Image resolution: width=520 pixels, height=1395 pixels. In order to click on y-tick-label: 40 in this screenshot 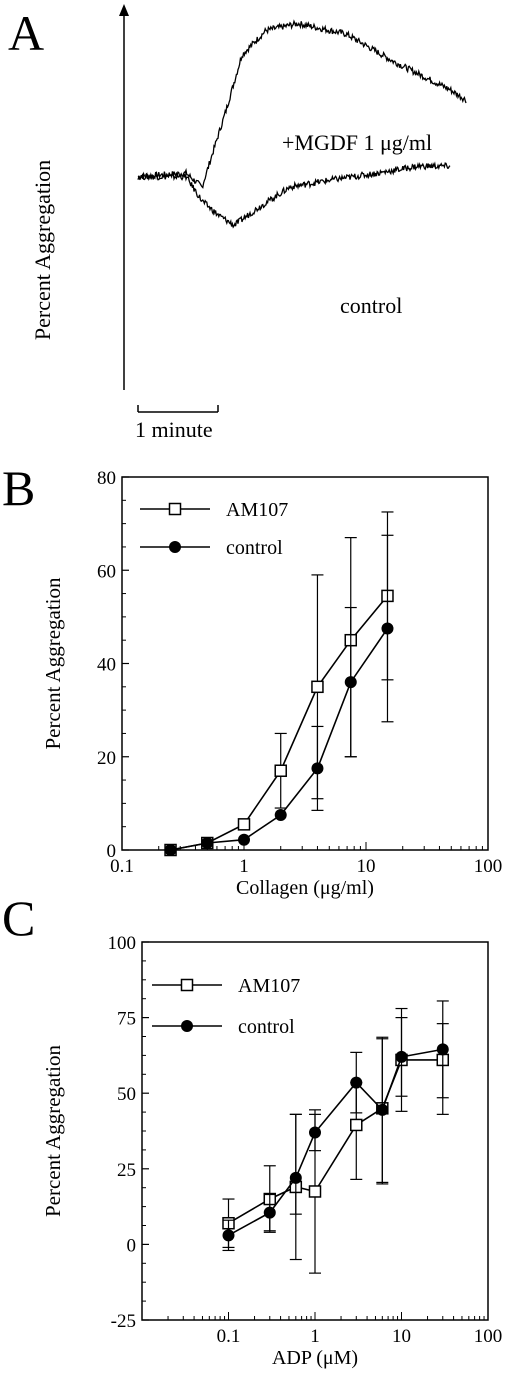, I will do `click(106, 665)`.